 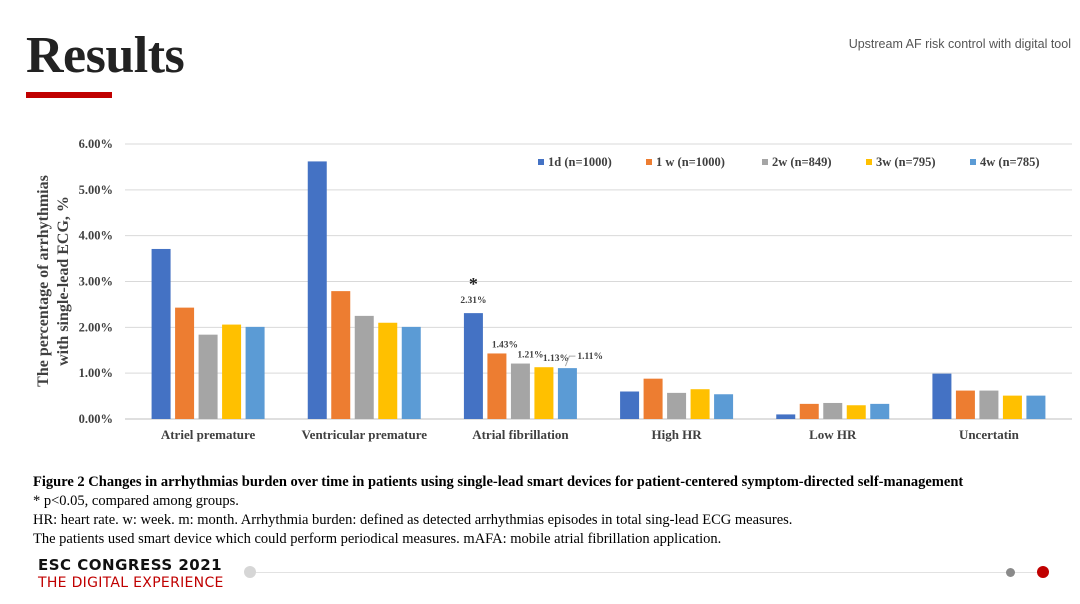 I want to click on y-tick-label: 3.00%, so click(x=96, y=282).